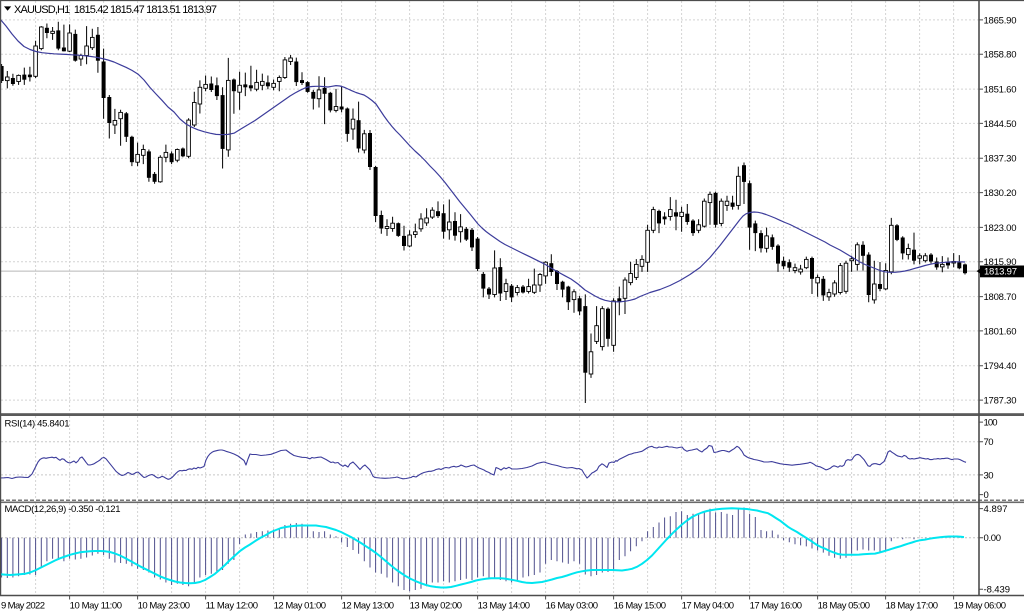 The image size is (1024, 613). Describe the element at coordinates (993, 538) in the screenshot. I see `svg-text: 0.00` at that location.